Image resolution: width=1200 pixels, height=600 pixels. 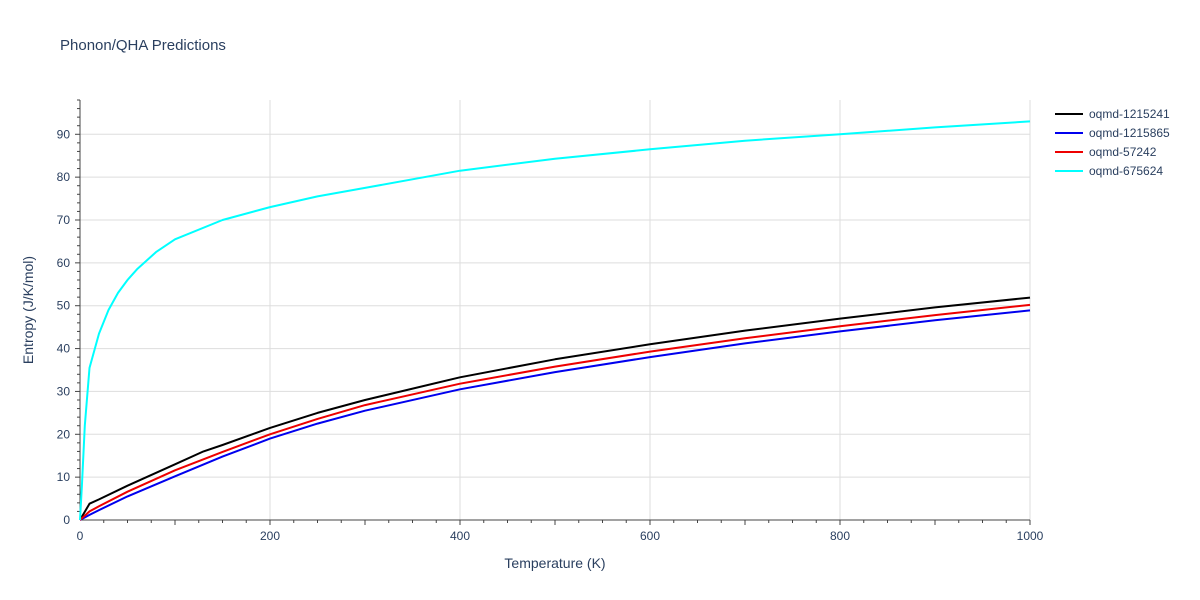 What do you see at coordinates (1030, 536) in the screenshot?
I see `x-tick-label: 1000` at bounding box center [1030, 536].